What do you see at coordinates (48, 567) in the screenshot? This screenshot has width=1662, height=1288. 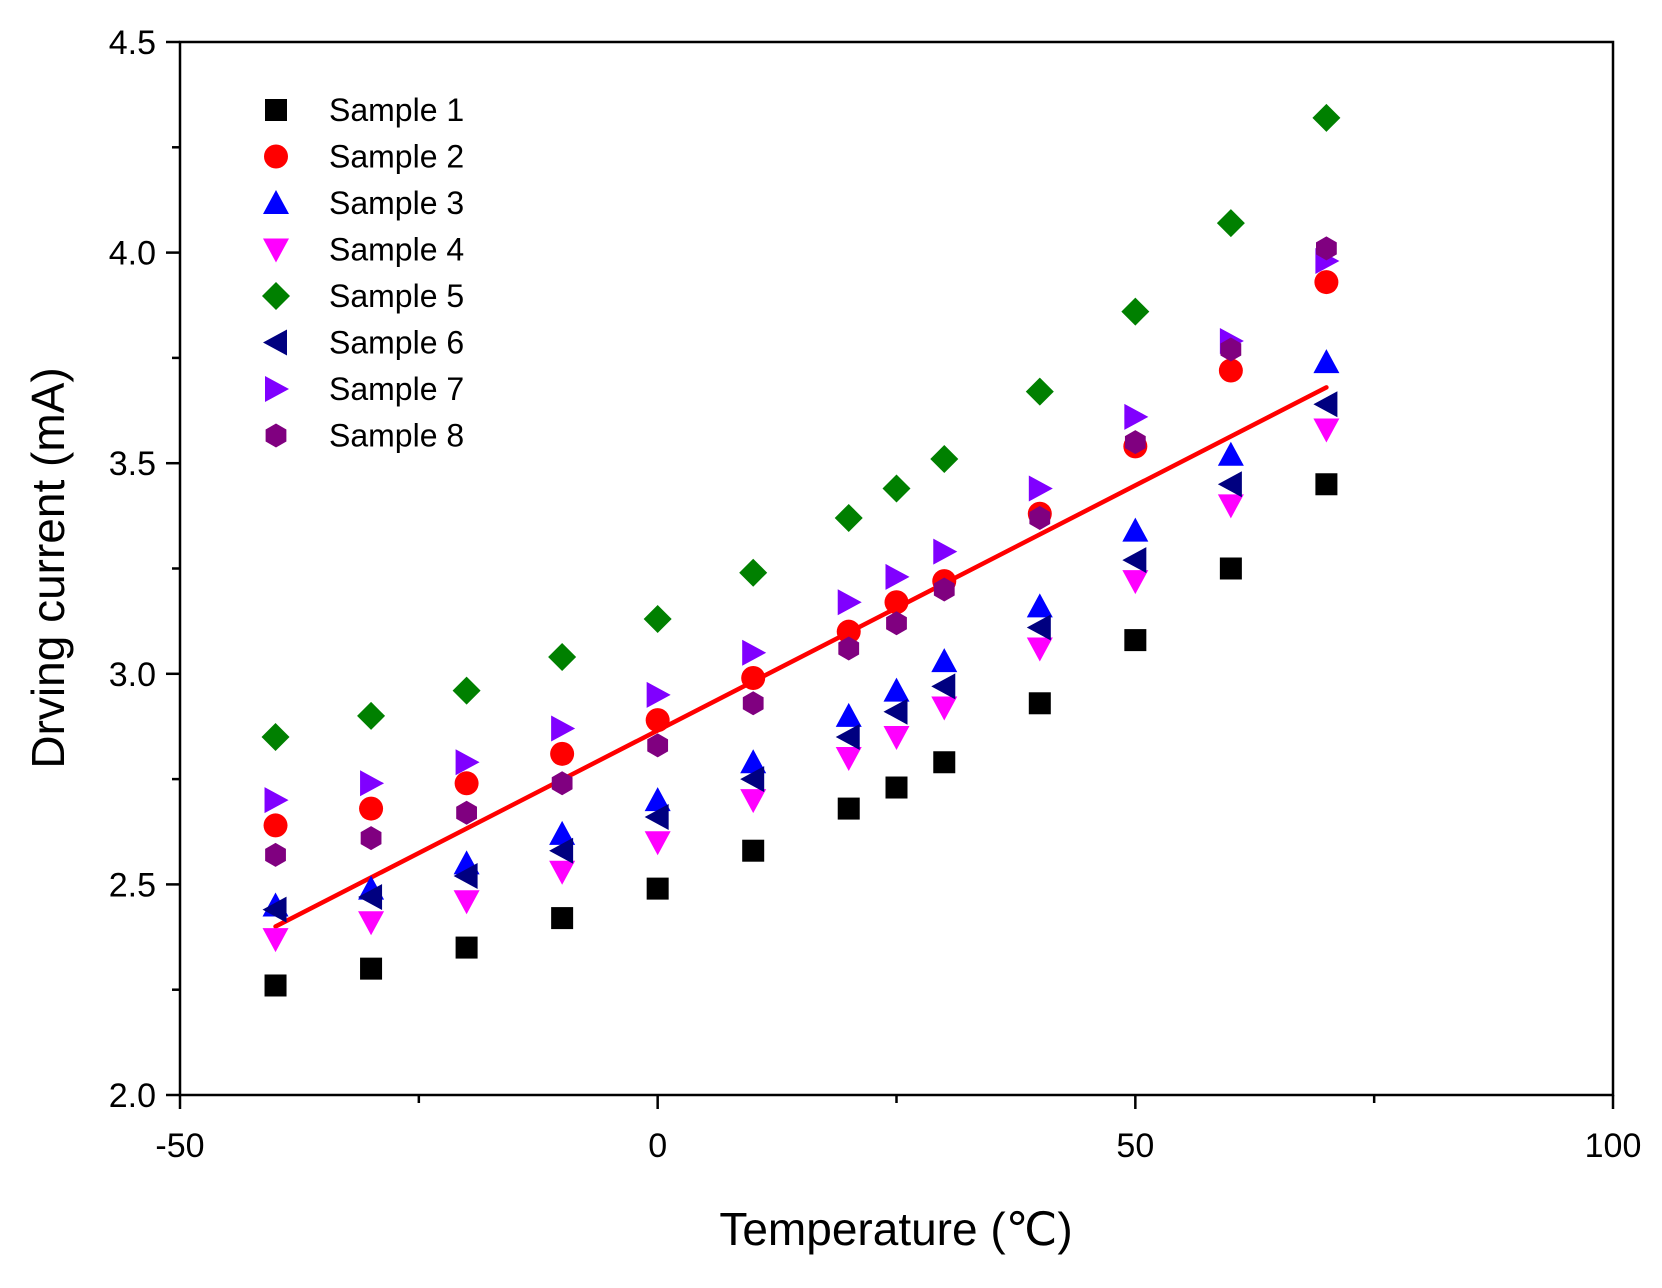 I see `y-axis-title: Drving current (mA)` at bounding box center [48, 567].